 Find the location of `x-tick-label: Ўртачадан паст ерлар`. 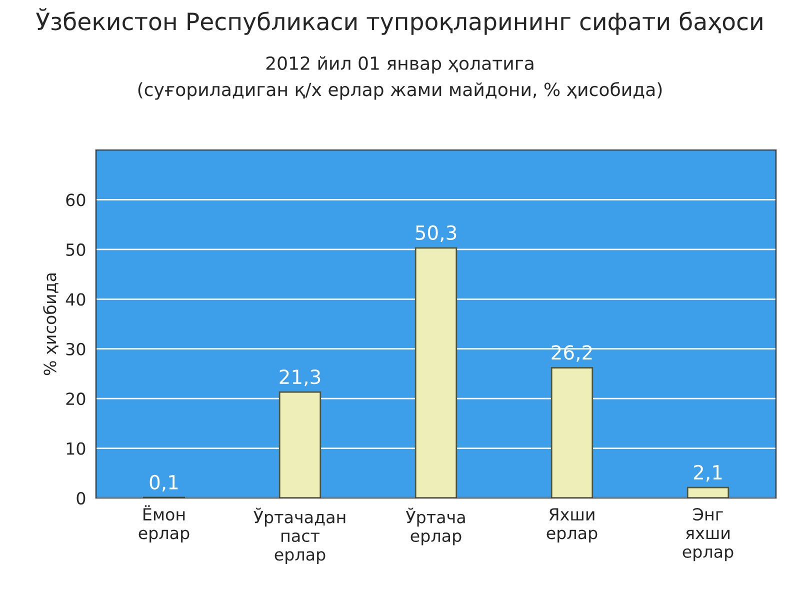

x-tick-label: Ўртачадан паст ерлар is located at coordinates (300, 536).